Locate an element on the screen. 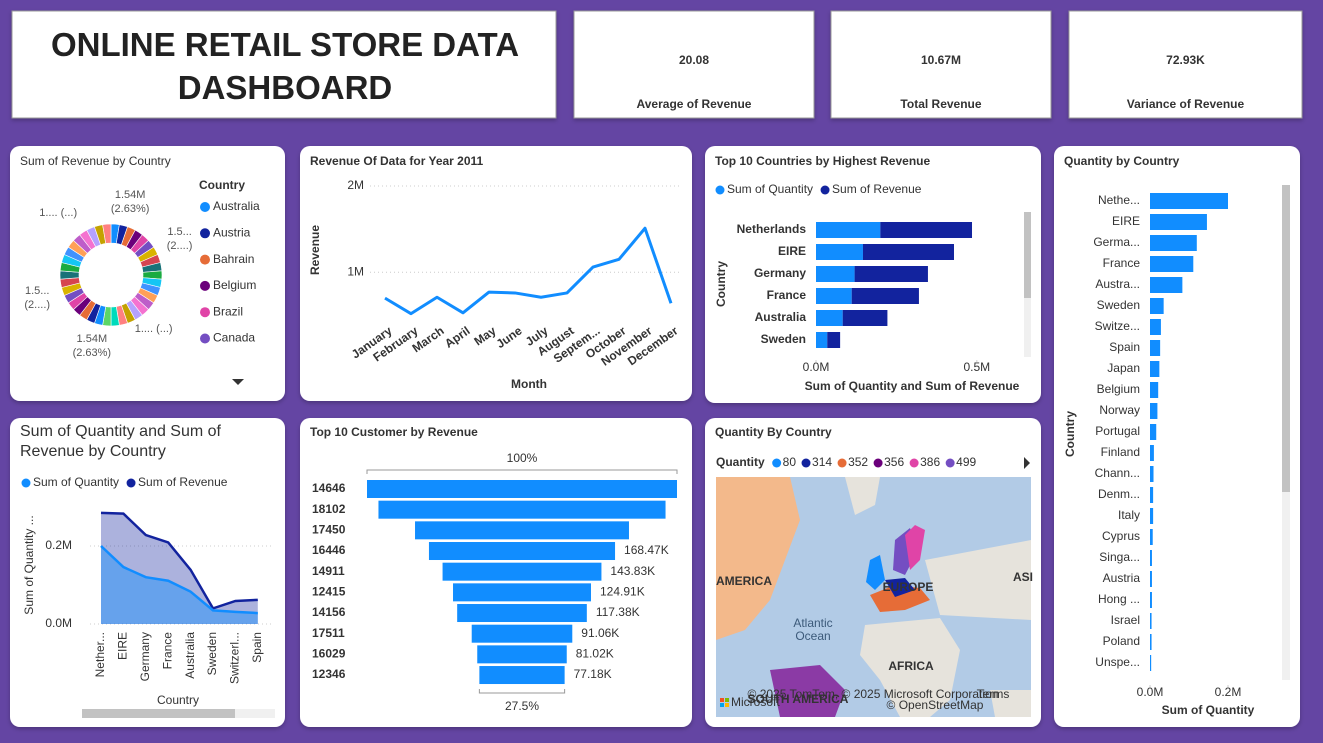 Image resolution: width=1323 pixels, height=743 pixels. land-asia is located at coordinates (978, 580).